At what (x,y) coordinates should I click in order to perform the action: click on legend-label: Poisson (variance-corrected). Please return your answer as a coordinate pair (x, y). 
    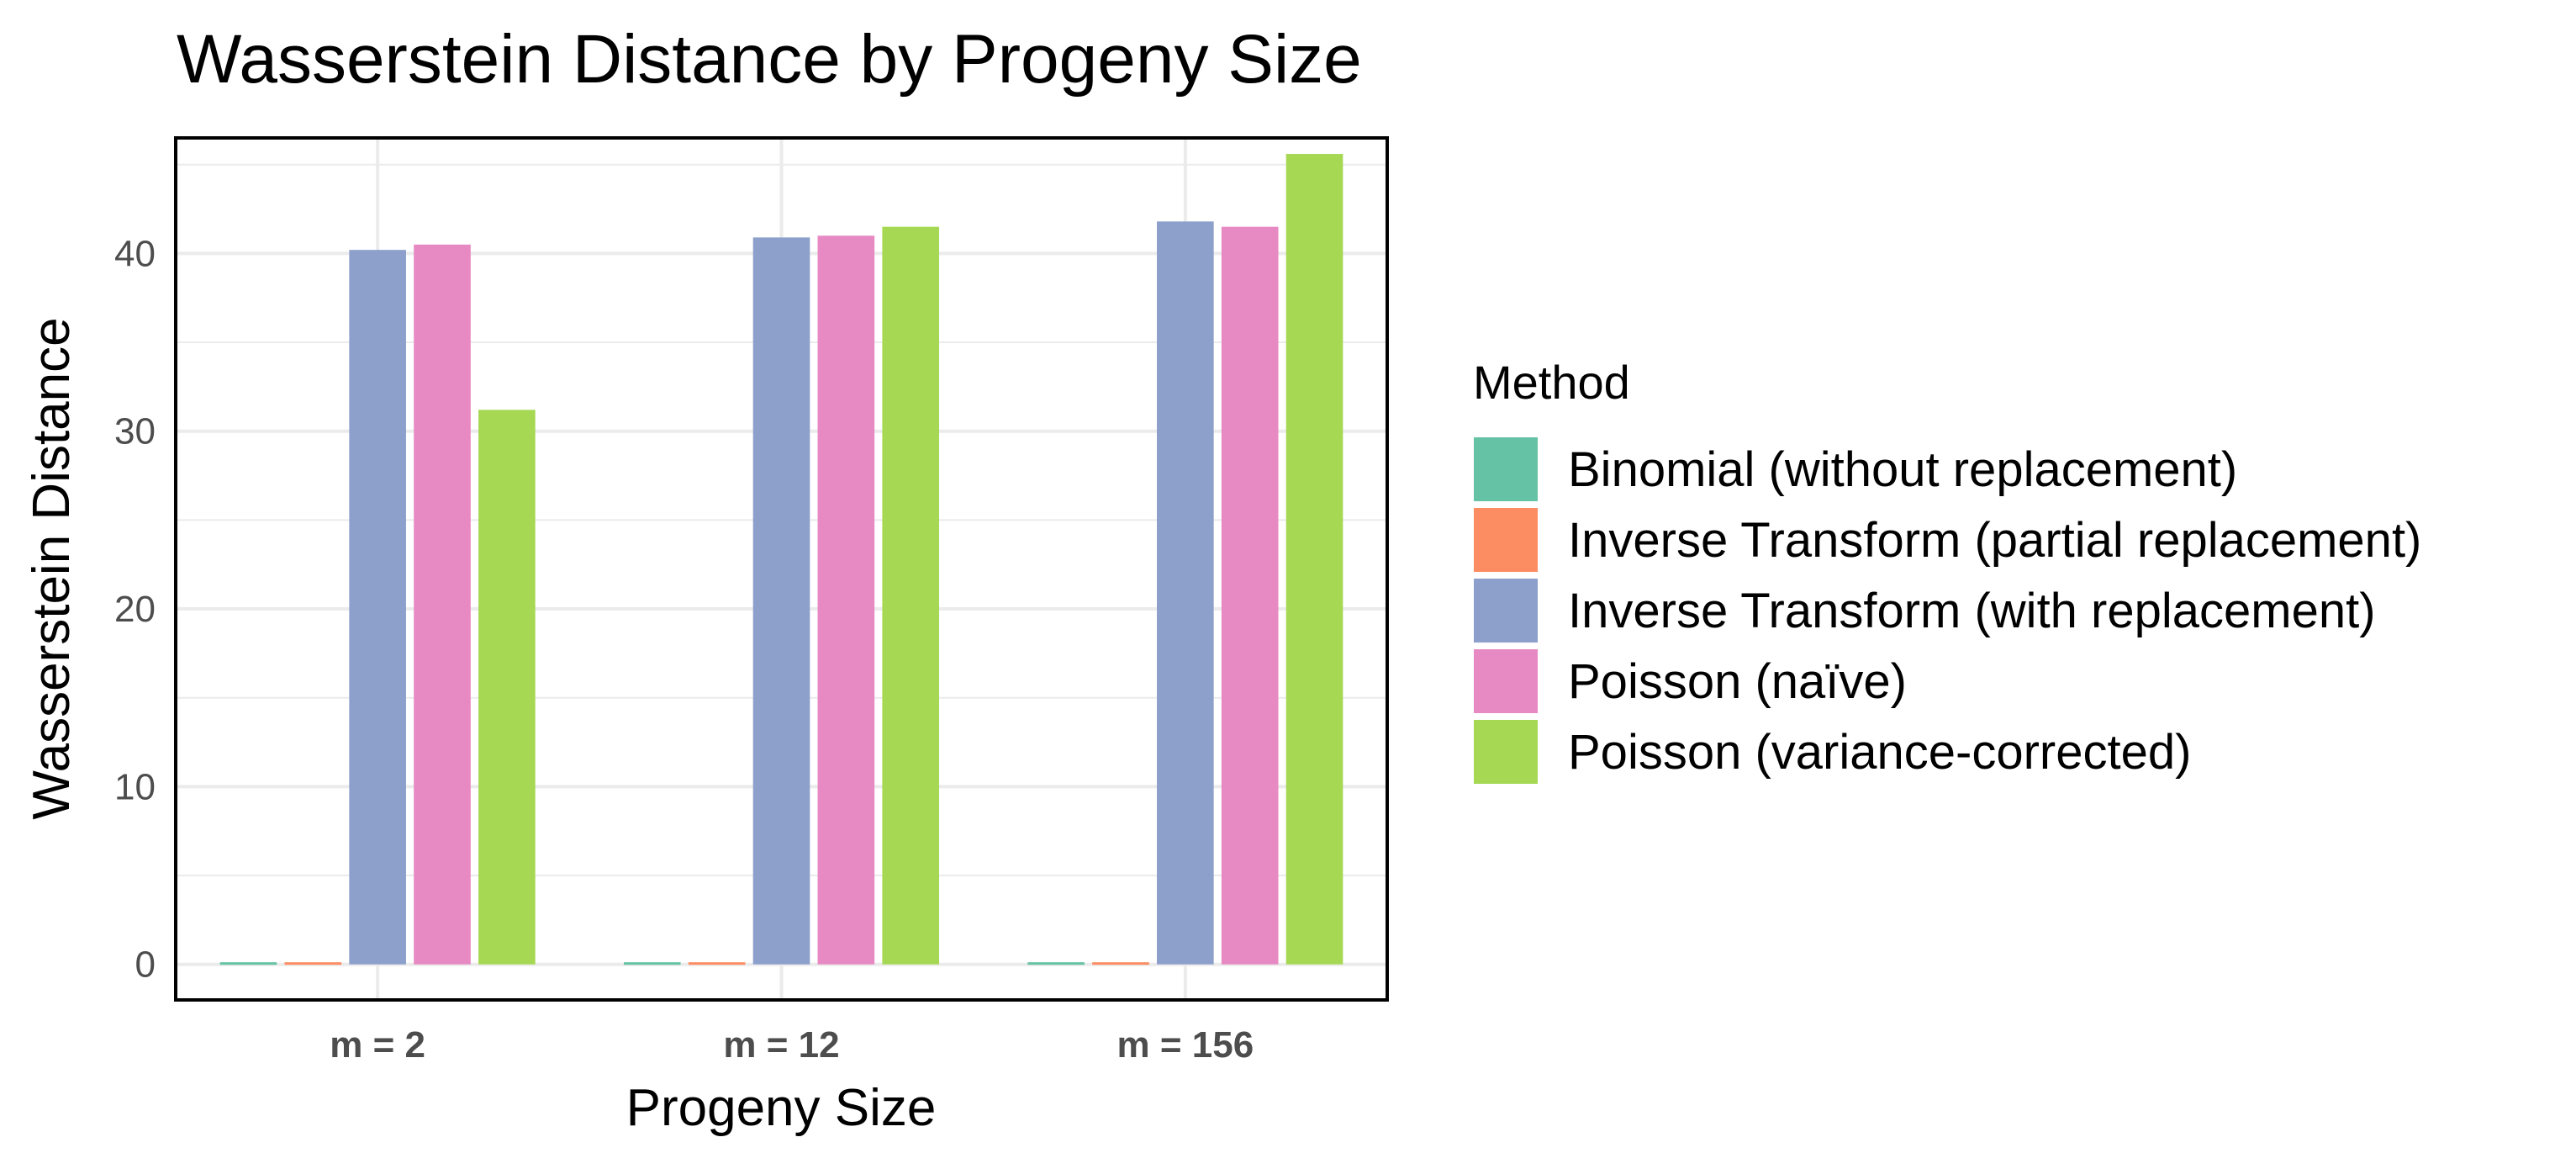
    Looking at the image, I should click on (1879, 752).